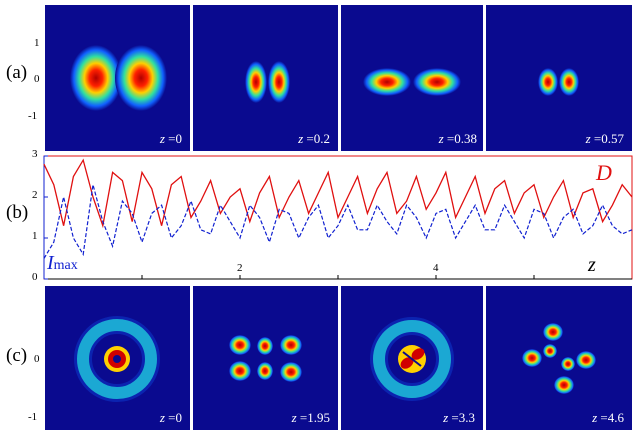  I want to click on intensity-pattern-a1, so click(118, 78).